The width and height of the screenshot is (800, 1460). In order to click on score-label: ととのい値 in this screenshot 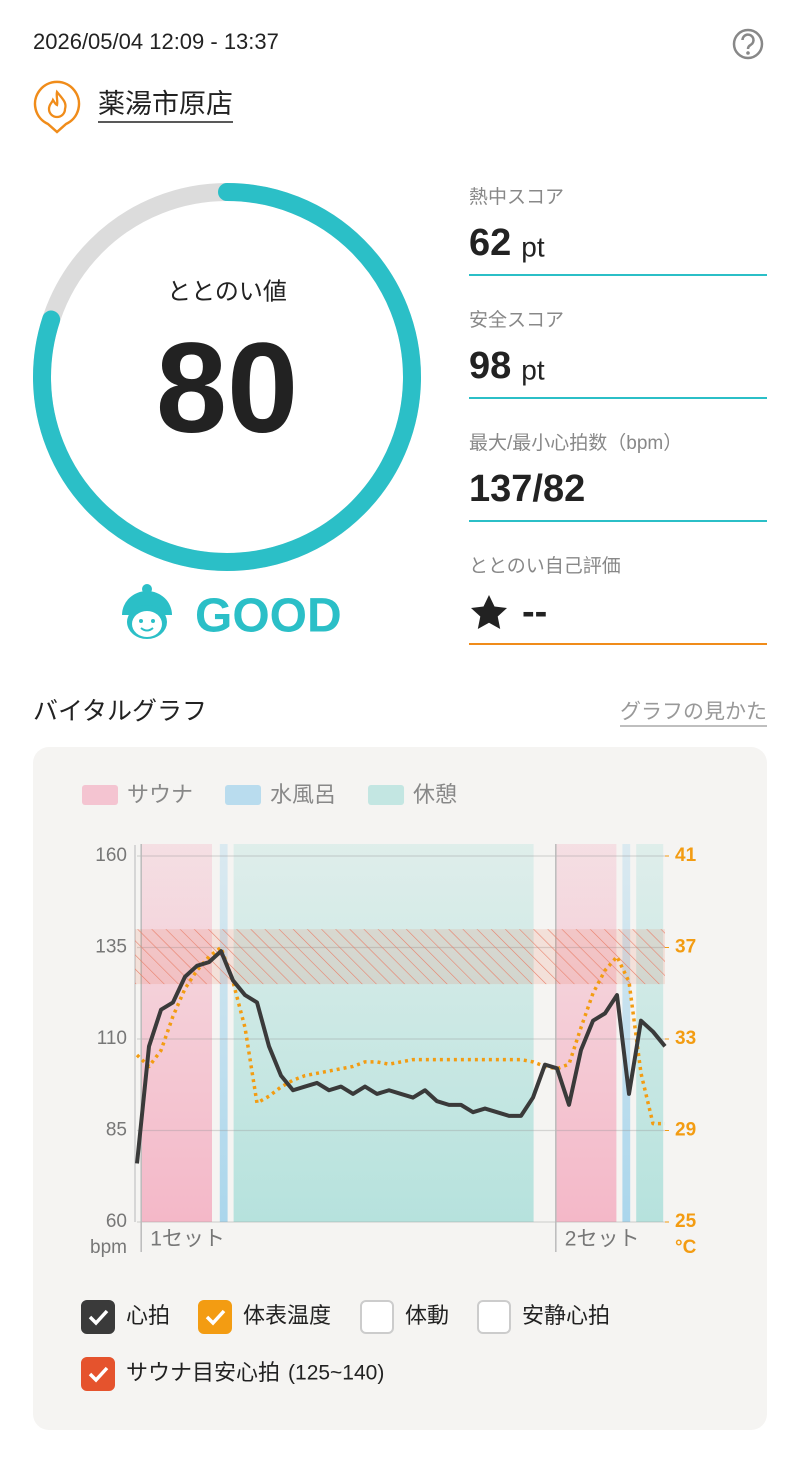, I will do `click(227, 291)`.